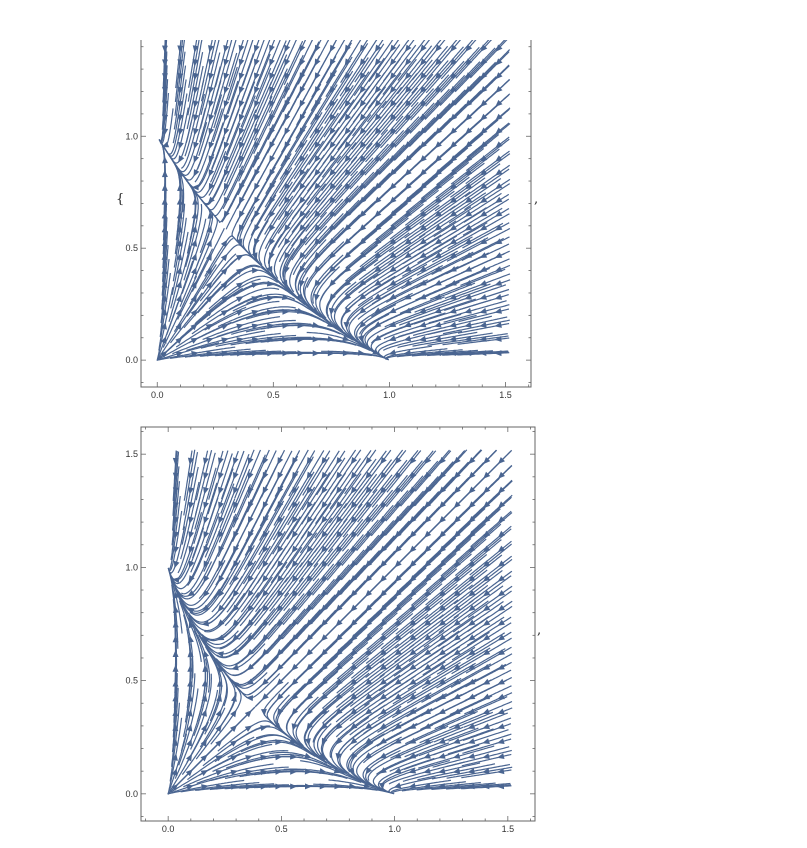 This screenshot has width=807, height=848. Describe the element at coordinates (508, 829) in the screenshot. I see `x-tick-label: 1.5` at that location.